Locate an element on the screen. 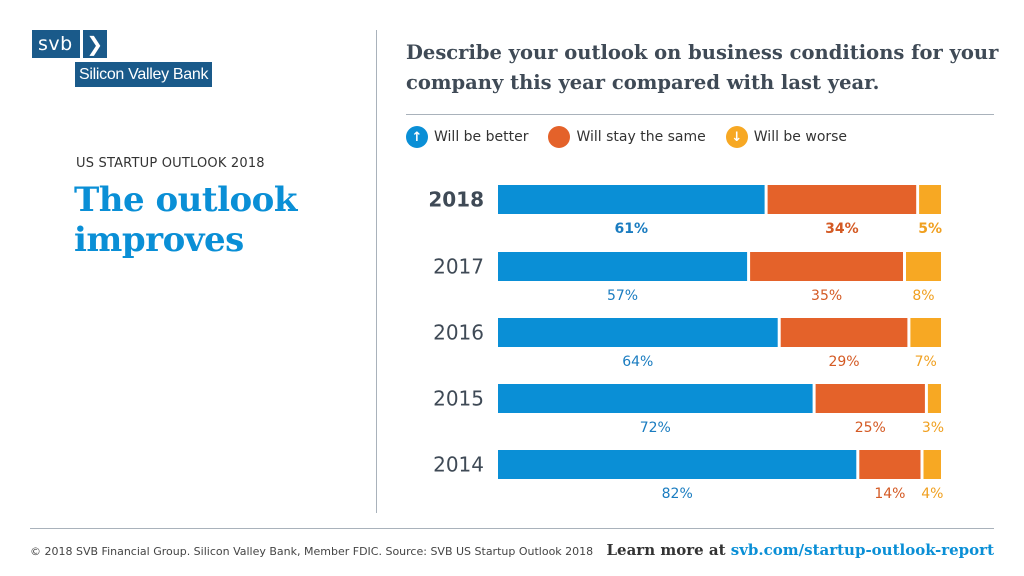 This screenshot has height=576, width=1024. logo-bank-name: Silicon Valley Bank is located at coordinates (144, 74).